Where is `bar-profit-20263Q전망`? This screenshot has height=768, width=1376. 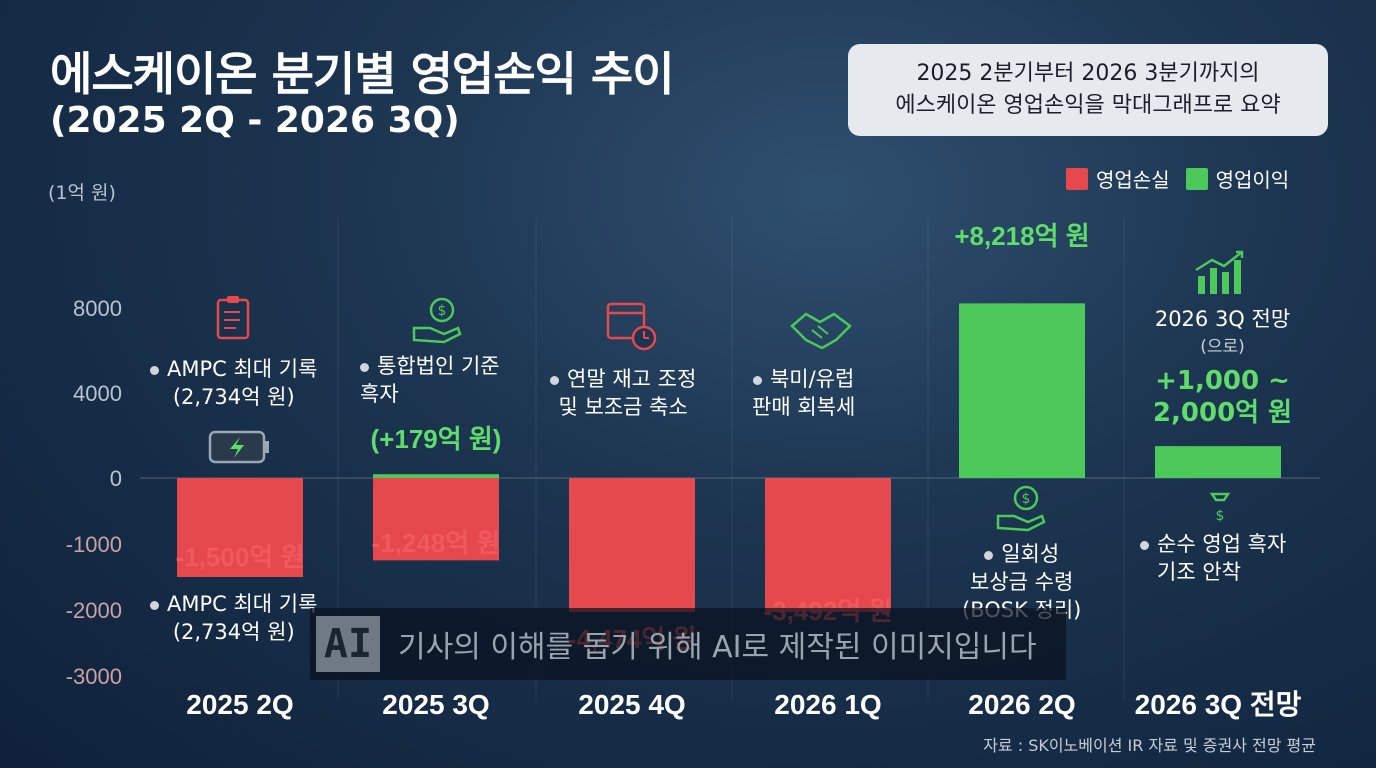 bar-profit-20263Q전망 is located at coordinates (1218, 462).